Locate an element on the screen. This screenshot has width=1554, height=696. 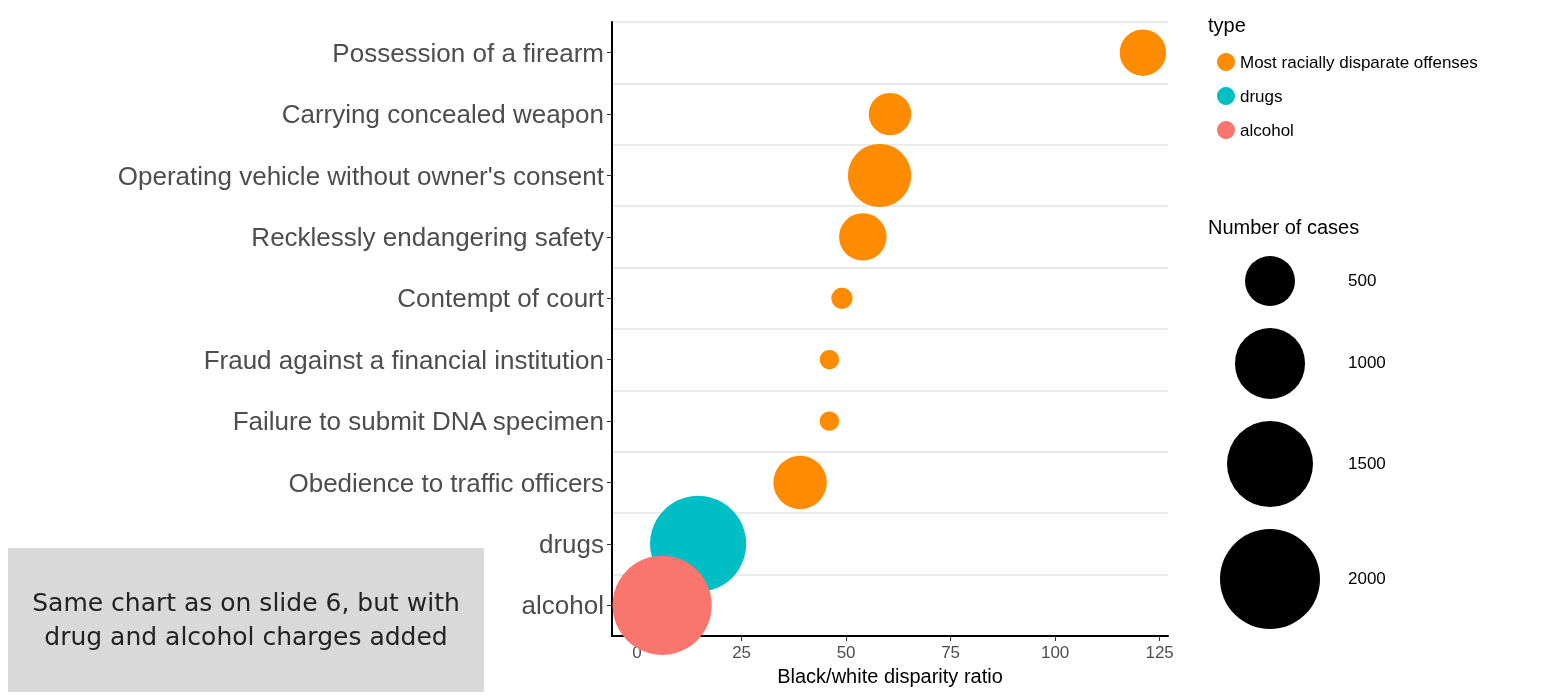
legend-label: 1000 is located at coordinates (1367, 363).